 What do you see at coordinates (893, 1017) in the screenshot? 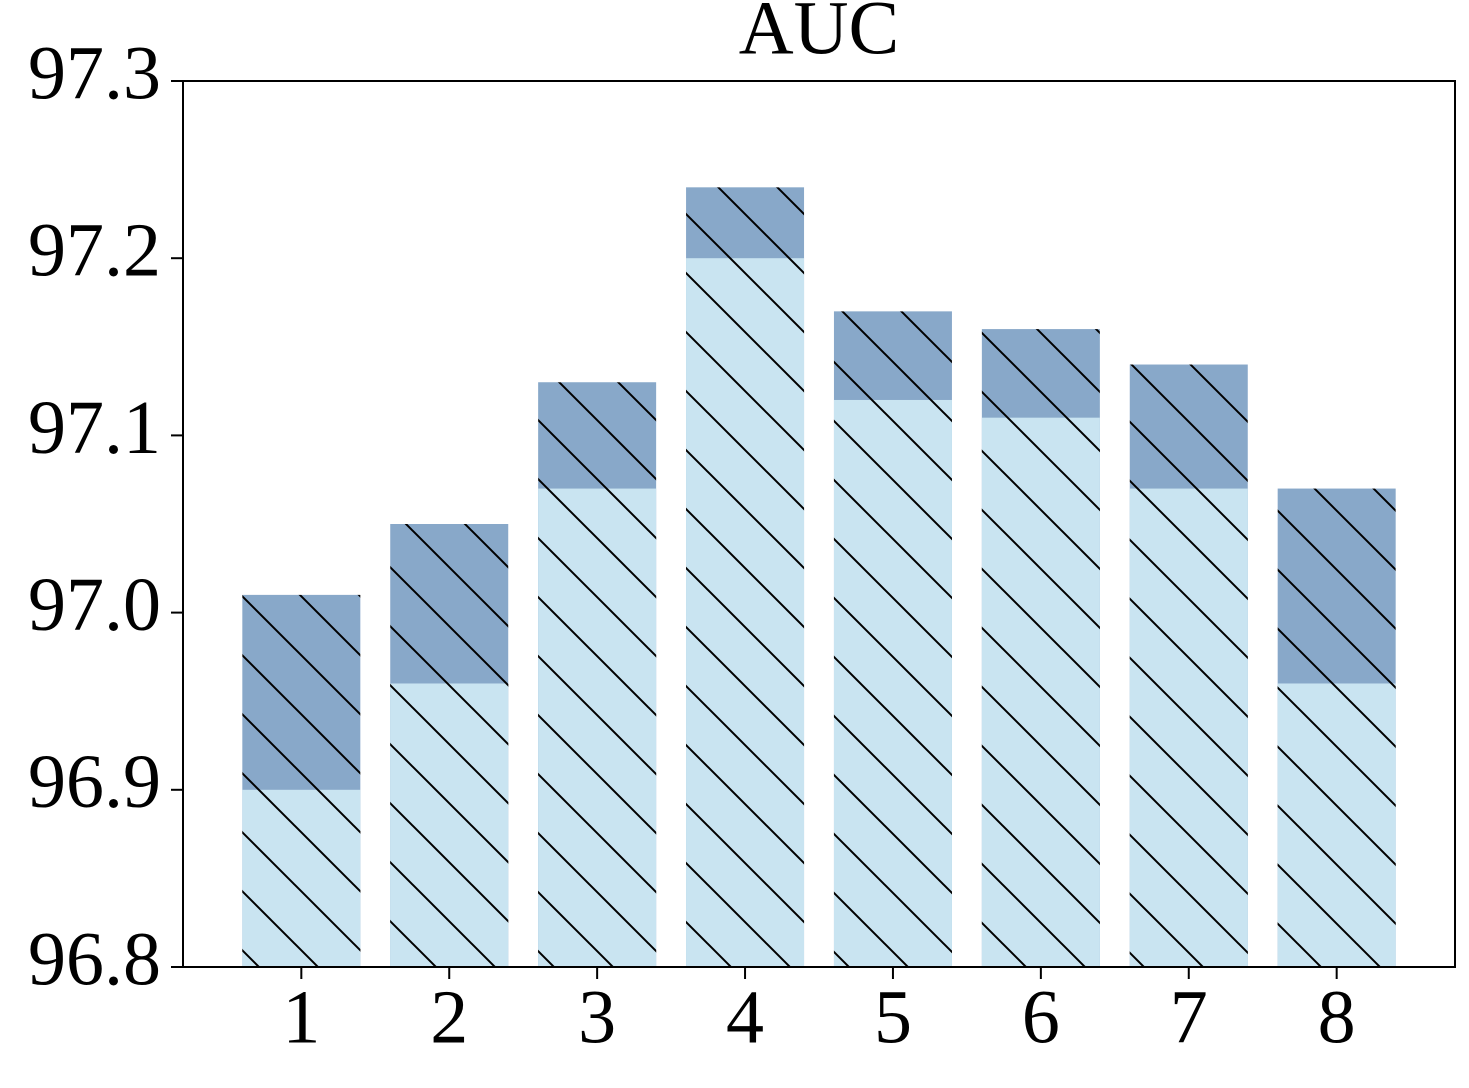
I see `x-tick-label: 5` at bounding box center [893, 1017].